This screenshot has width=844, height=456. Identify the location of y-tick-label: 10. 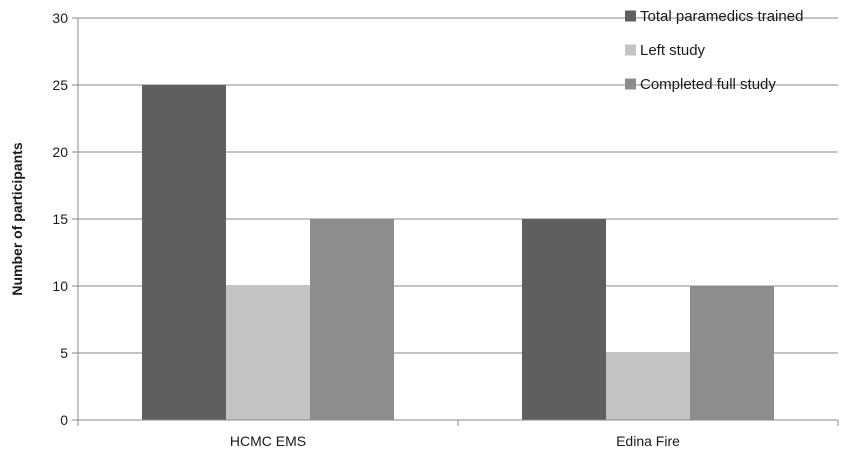
(60, 286).